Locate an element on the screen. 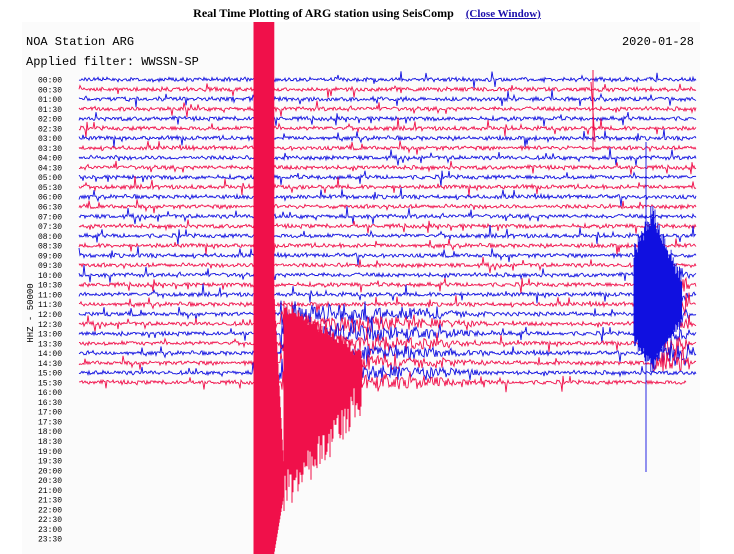 This screenshot has width=734, height=554. close-window-link: (Close Window) is located at coordinates (503, 14).